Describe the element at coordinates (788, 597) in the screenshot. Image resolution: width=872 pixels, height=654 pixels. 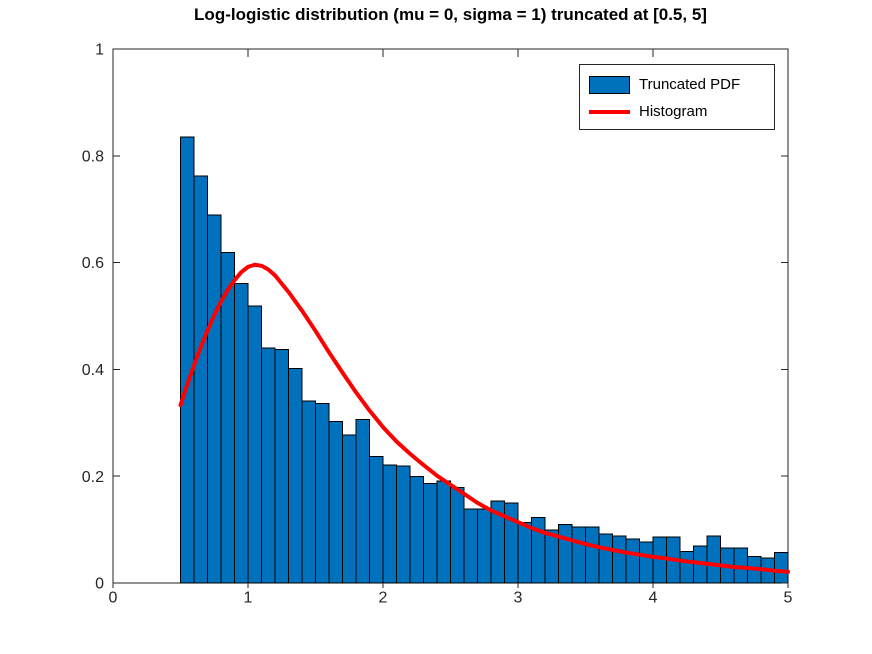
I see `x-tick-label: 5` at that location.